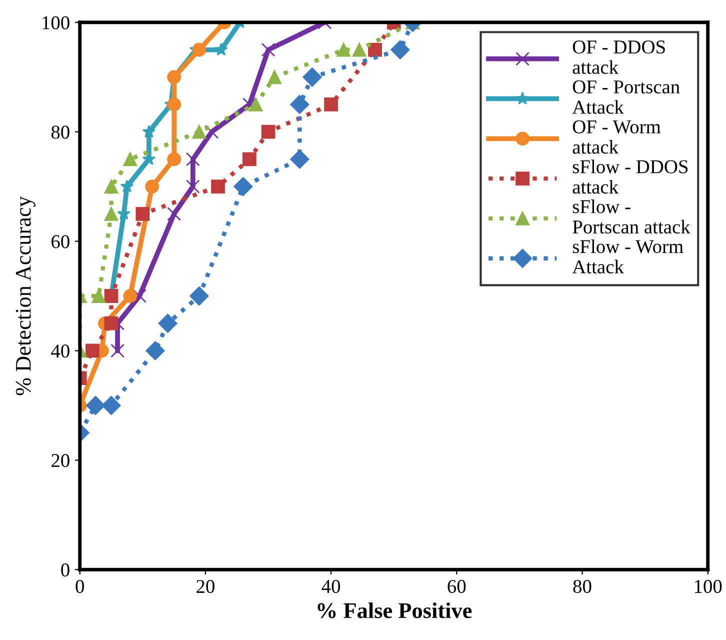 The height and width of the screenshot is (640, 726). What do you see at coordinates (331, 587) in the screenshot?
I see `x-tick-label: 40` at bounding box center [331, 587].